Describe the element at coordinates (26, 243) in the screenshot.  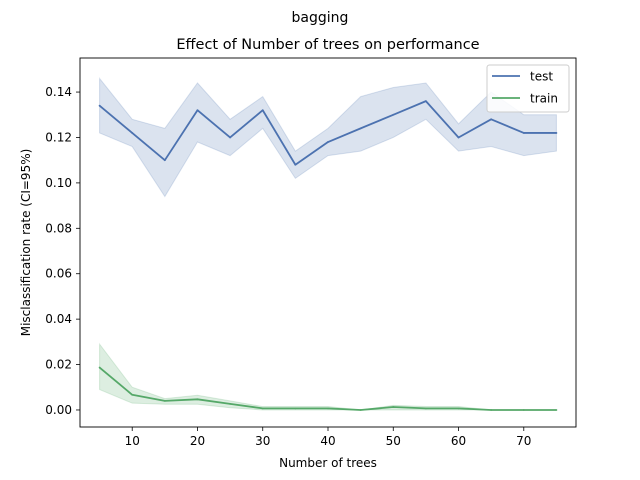
I see `y-axis-label: Misclassification rate (CI=95%)` at that location.